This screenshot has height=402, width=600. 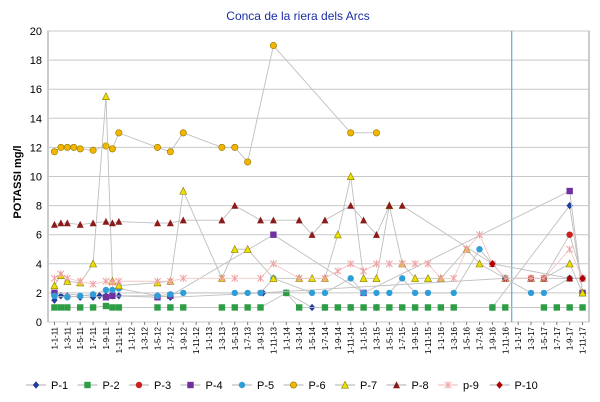 I want to click on x-tick-label: 1-11-13, so click(x=273, y=340).